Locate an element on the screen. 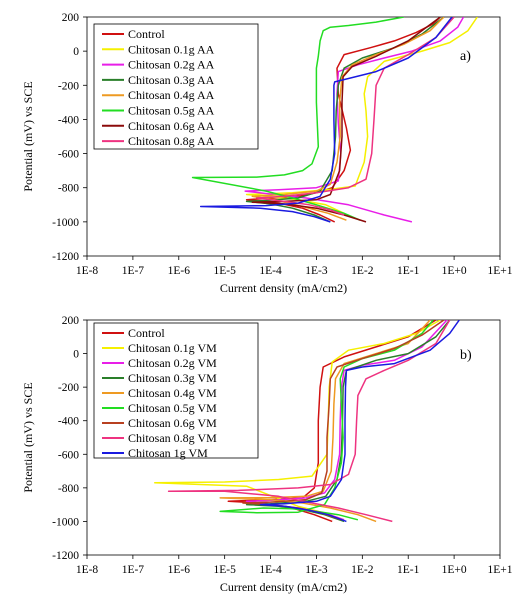 Image resolution: width=517 pixels, height=598 pixels. legend-label: Chitosan 0.1g AA is located at coordinates (171, 49).